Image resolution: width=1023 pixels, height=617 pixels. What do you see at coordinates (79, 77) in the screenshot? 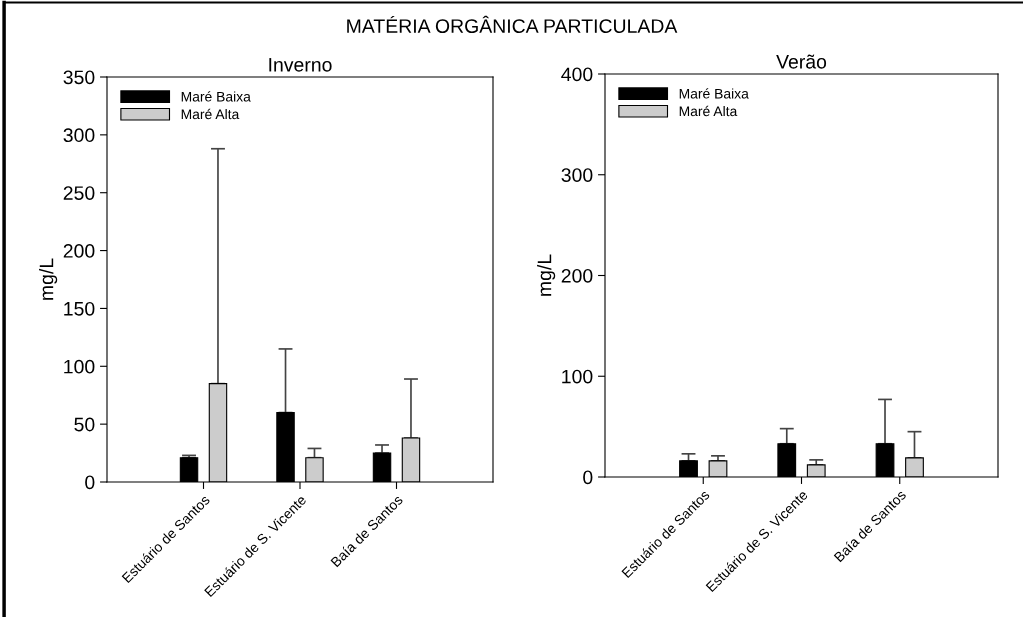
I see `y-tick-label: 350` at bounding box center [79, 77].